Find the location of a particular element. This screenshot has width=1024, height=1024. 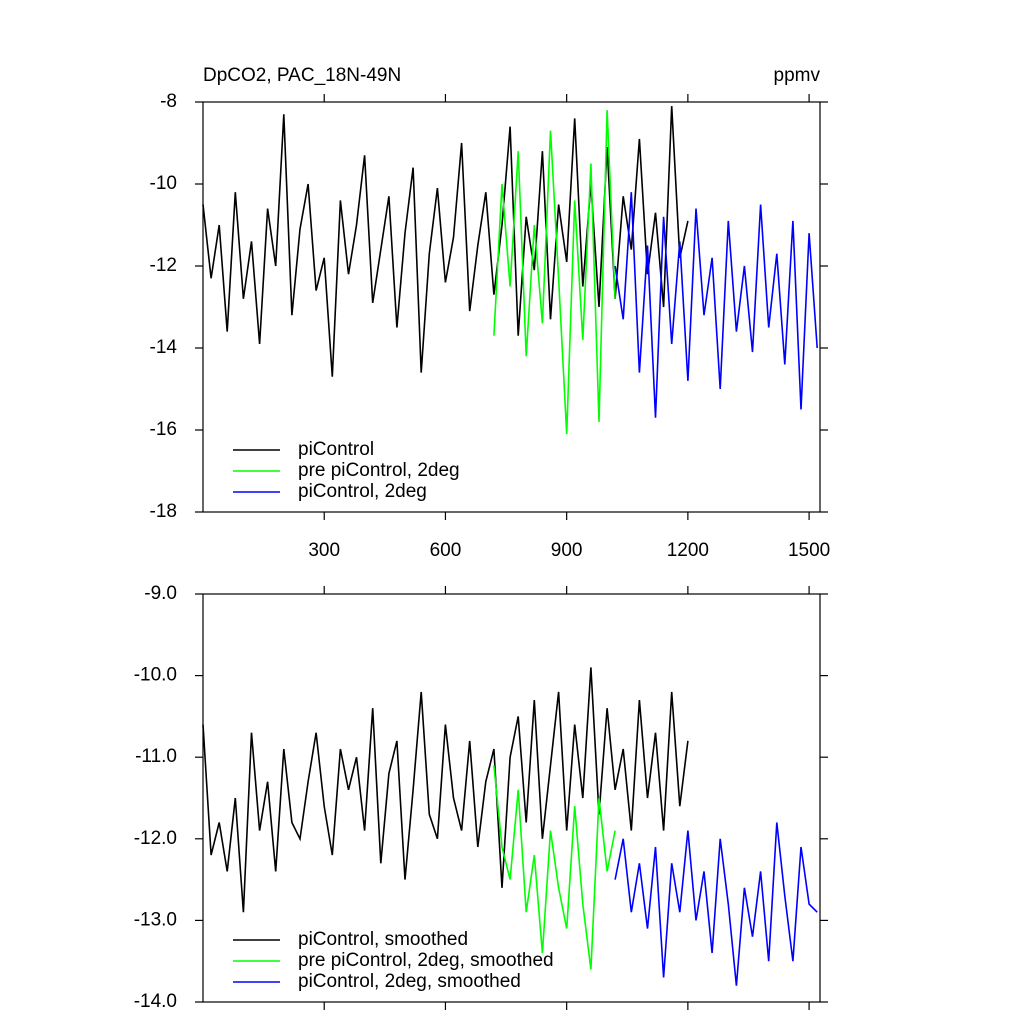

y-tick-label: -18 is located at coordinates (163, 511).